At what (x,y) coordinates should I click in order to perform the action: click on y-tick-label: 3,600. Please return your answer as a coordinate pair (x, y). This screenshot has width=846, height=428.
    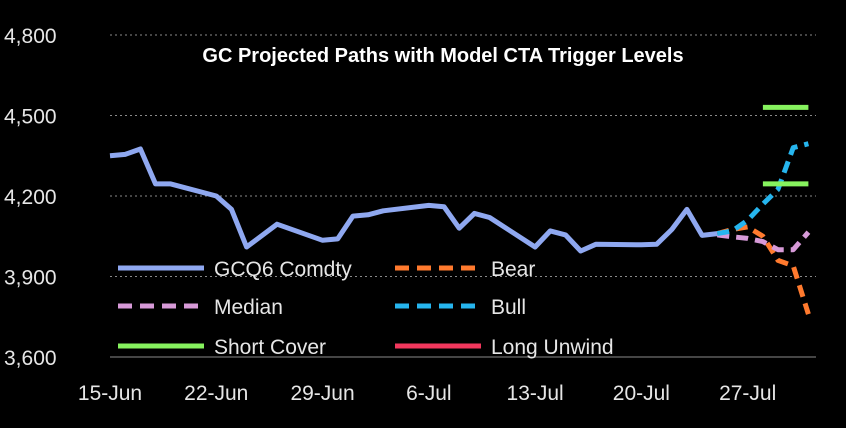
    Looking at the image, I should click on (30, 358).